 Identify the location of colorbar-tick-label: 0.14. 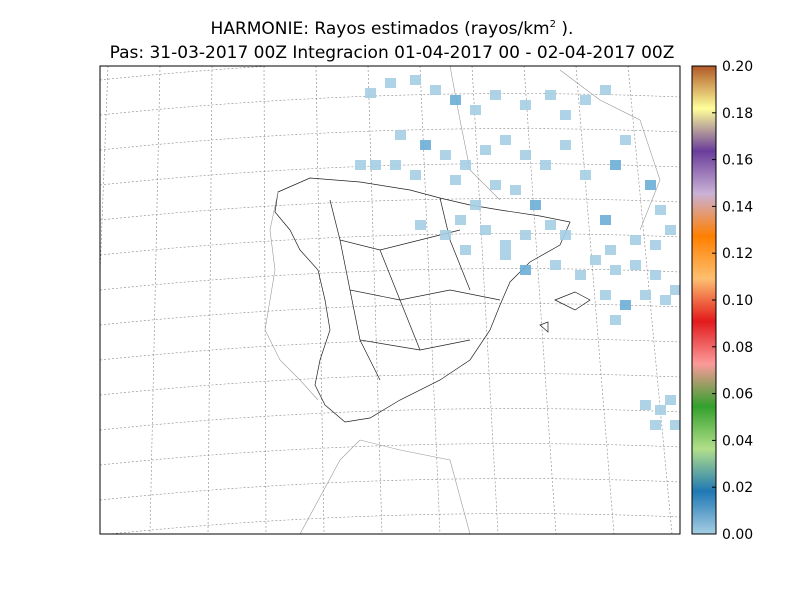
(737, 207).